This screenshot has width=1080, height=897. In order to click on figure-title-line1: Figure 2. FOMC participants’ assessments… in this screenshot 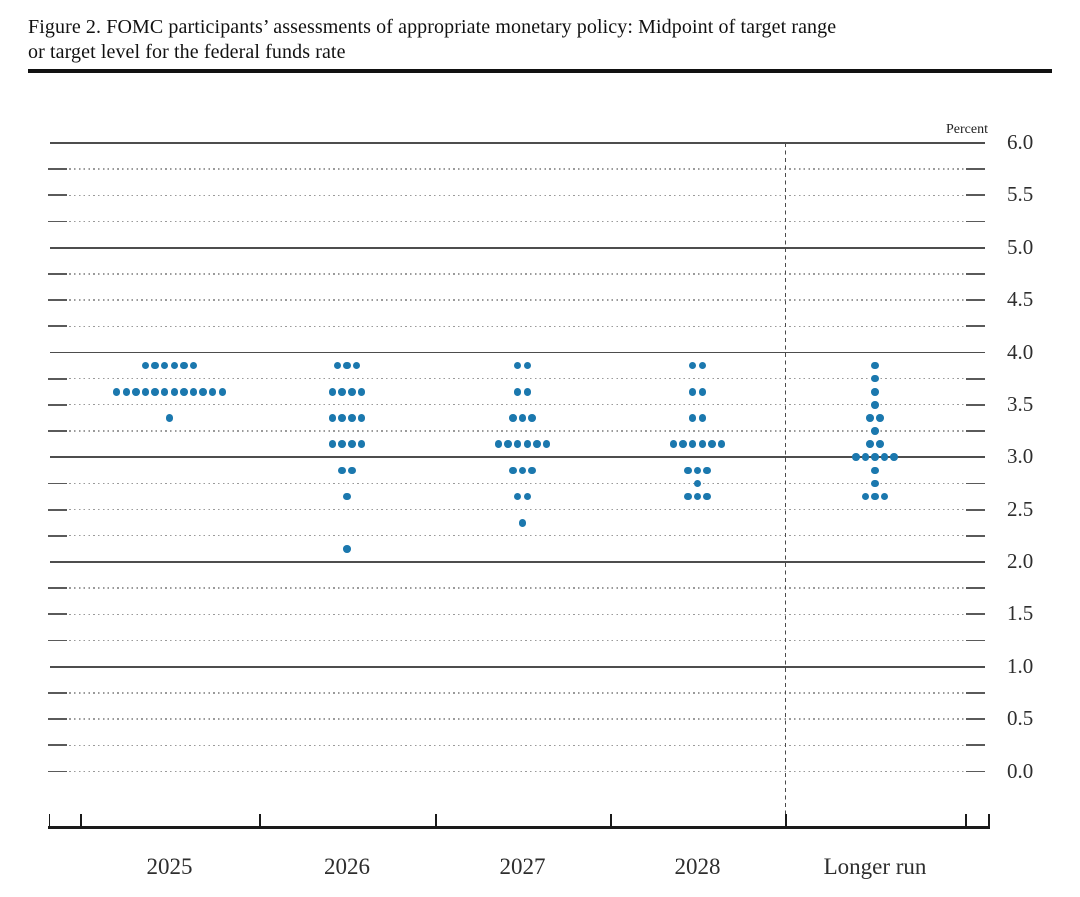, I will do `click(432, 27)`.